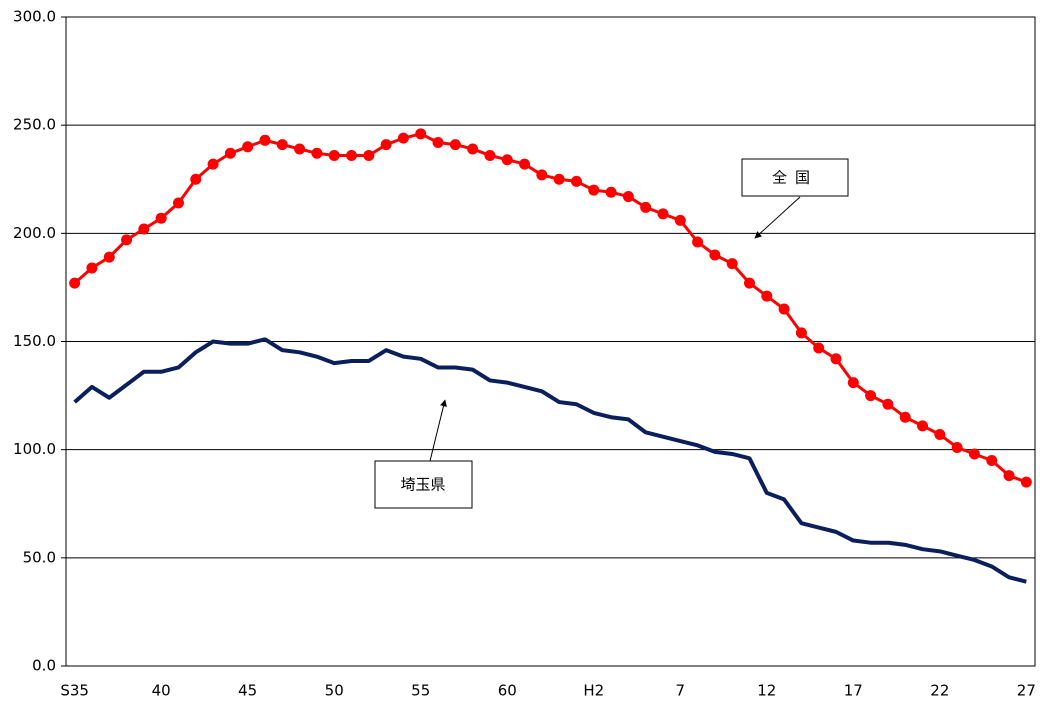  Describe the element at coordinates (34, 17) in the screenshot. I see `y-tick-label: 300.0` at that location.